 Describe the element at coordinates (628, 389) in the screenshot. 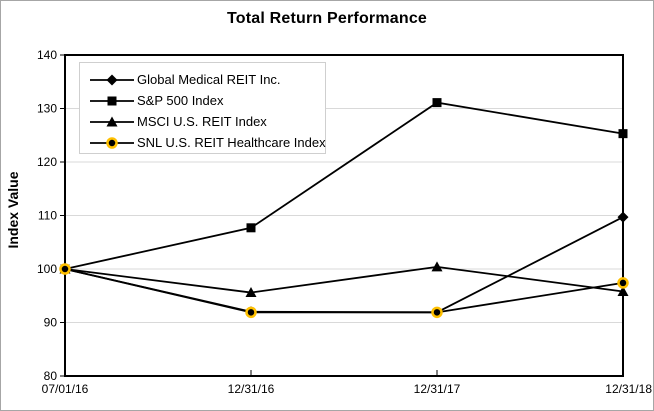

I see `x-tick-label: 12/31/18` at that location.